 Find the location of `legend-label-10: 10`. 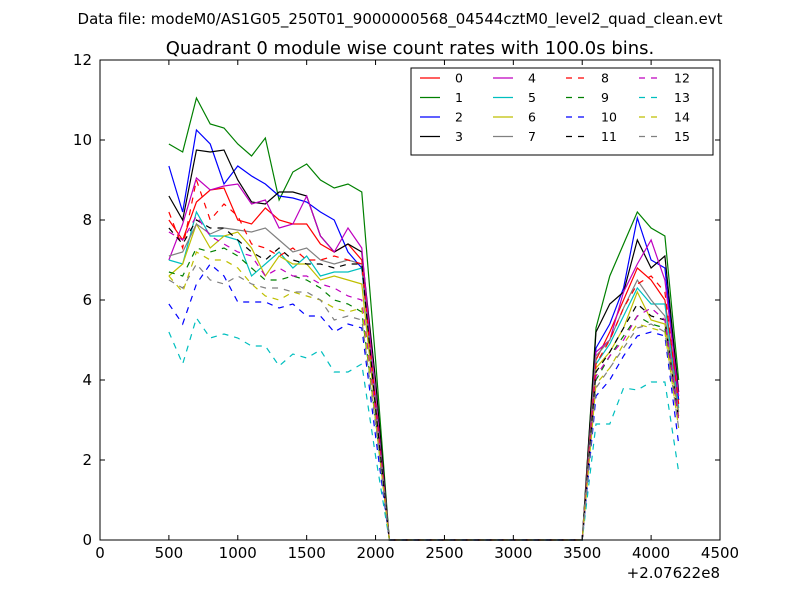

legend-label-10: 10 is located at coordinates (609, 117).